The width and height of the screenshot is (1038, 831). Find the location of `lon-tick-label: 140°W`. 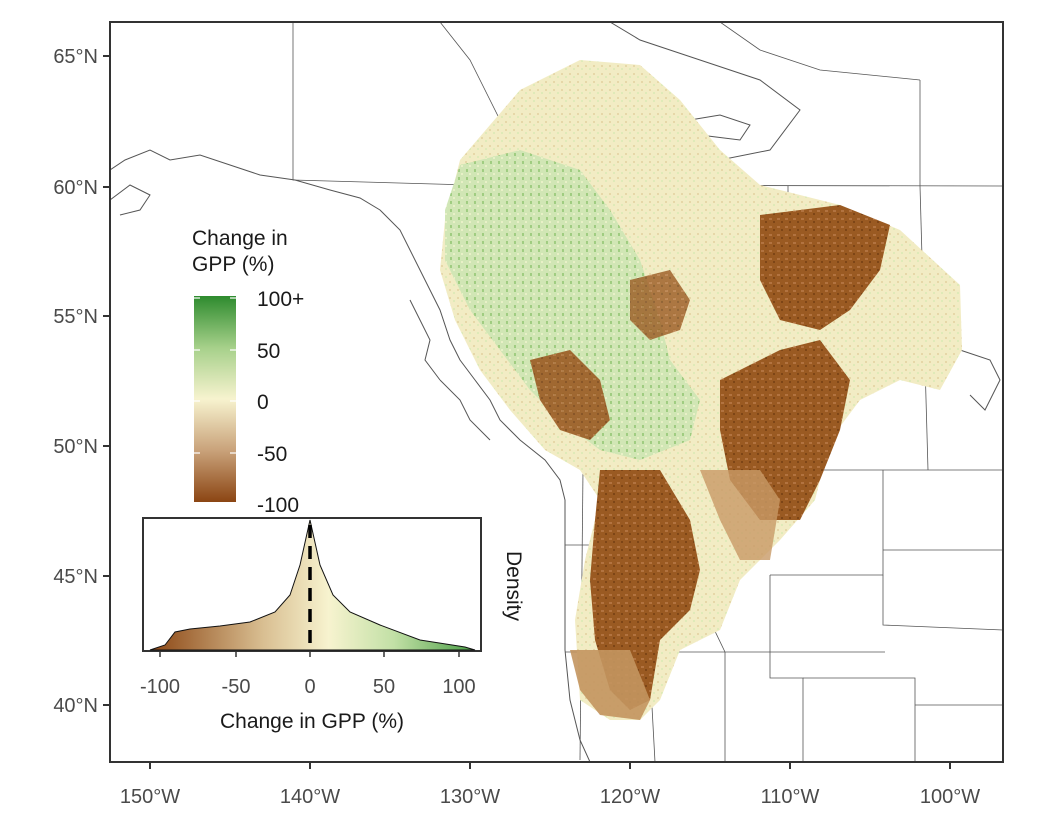

lon-tick-label: 140°W is located at coordinates (310, 797).